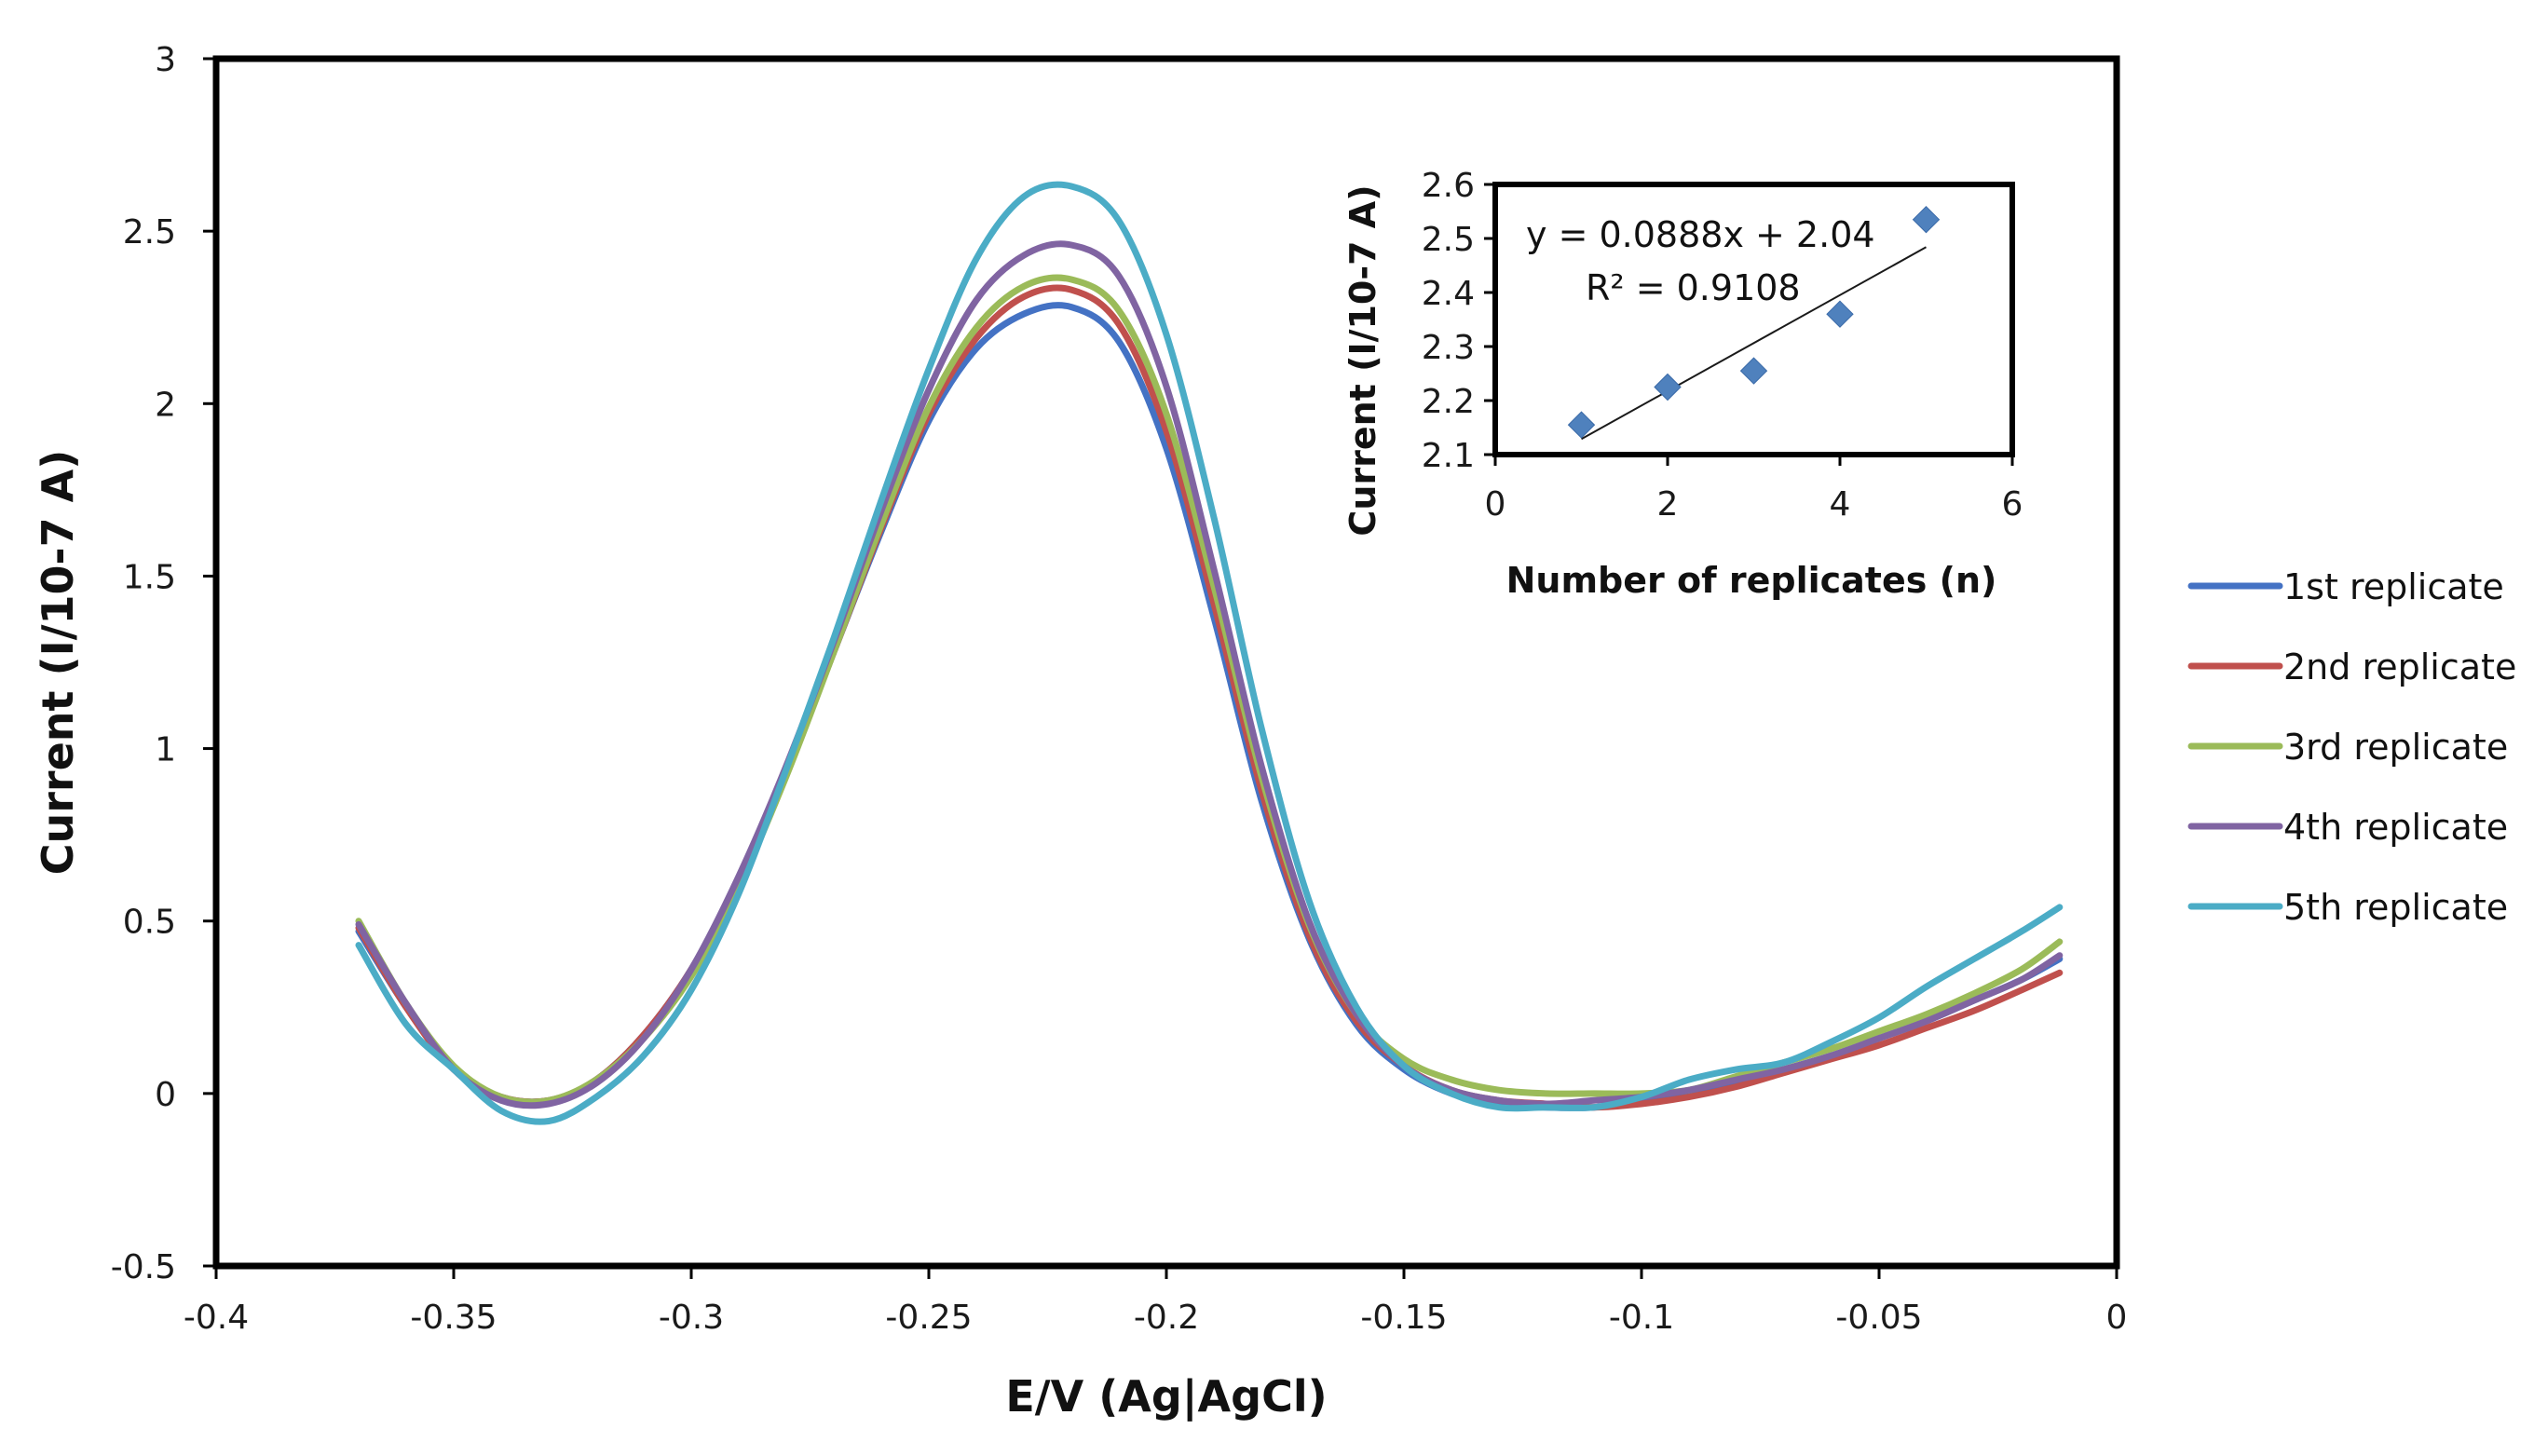 This screenshot has height=1456, width=2534. I want to click on x-tick-label: -0.4, so click(216, 1318).